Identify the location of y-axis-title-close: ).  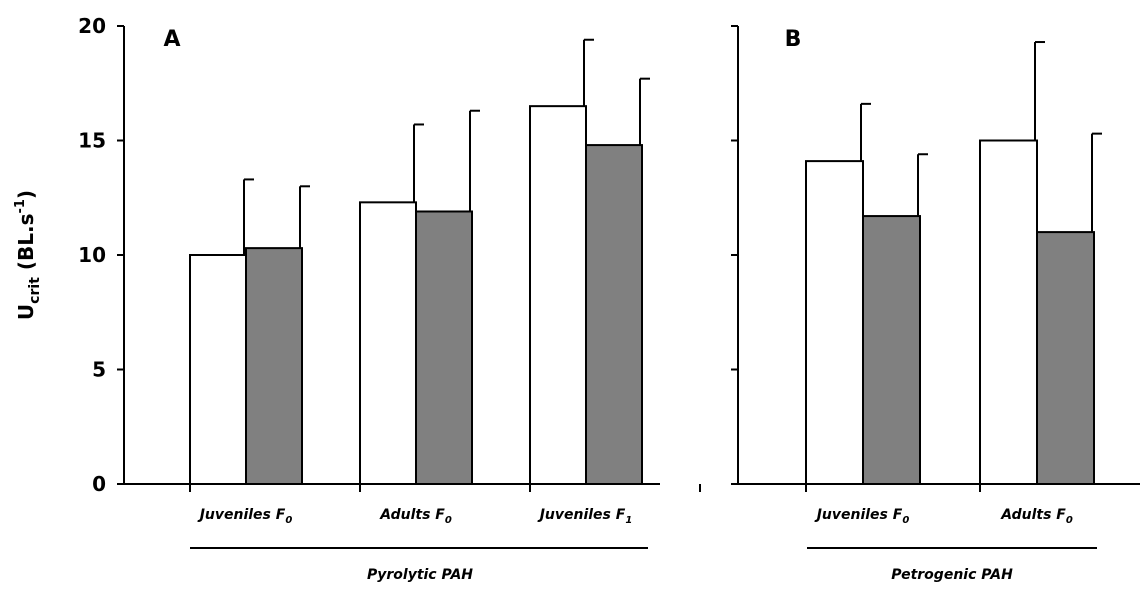
(26, 194).